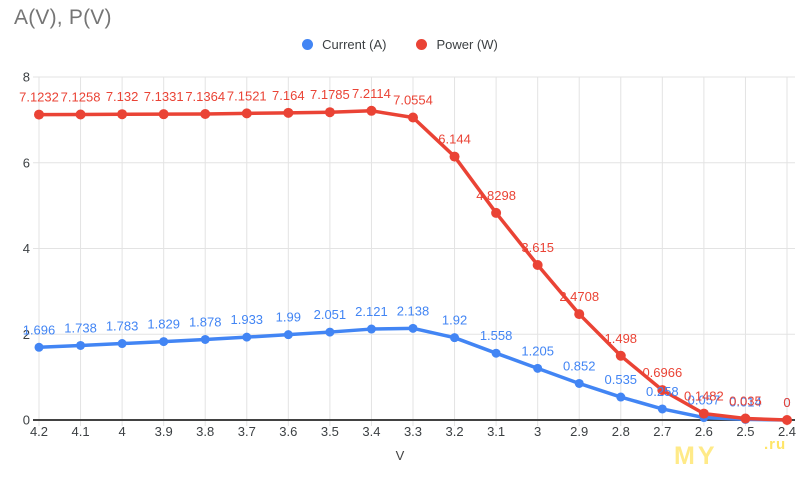 This screenshot has height=480, width=800. Describe the element at coordinates (579, 431) in the screenshot. I see `x-tick-label: 2.9` at that location.